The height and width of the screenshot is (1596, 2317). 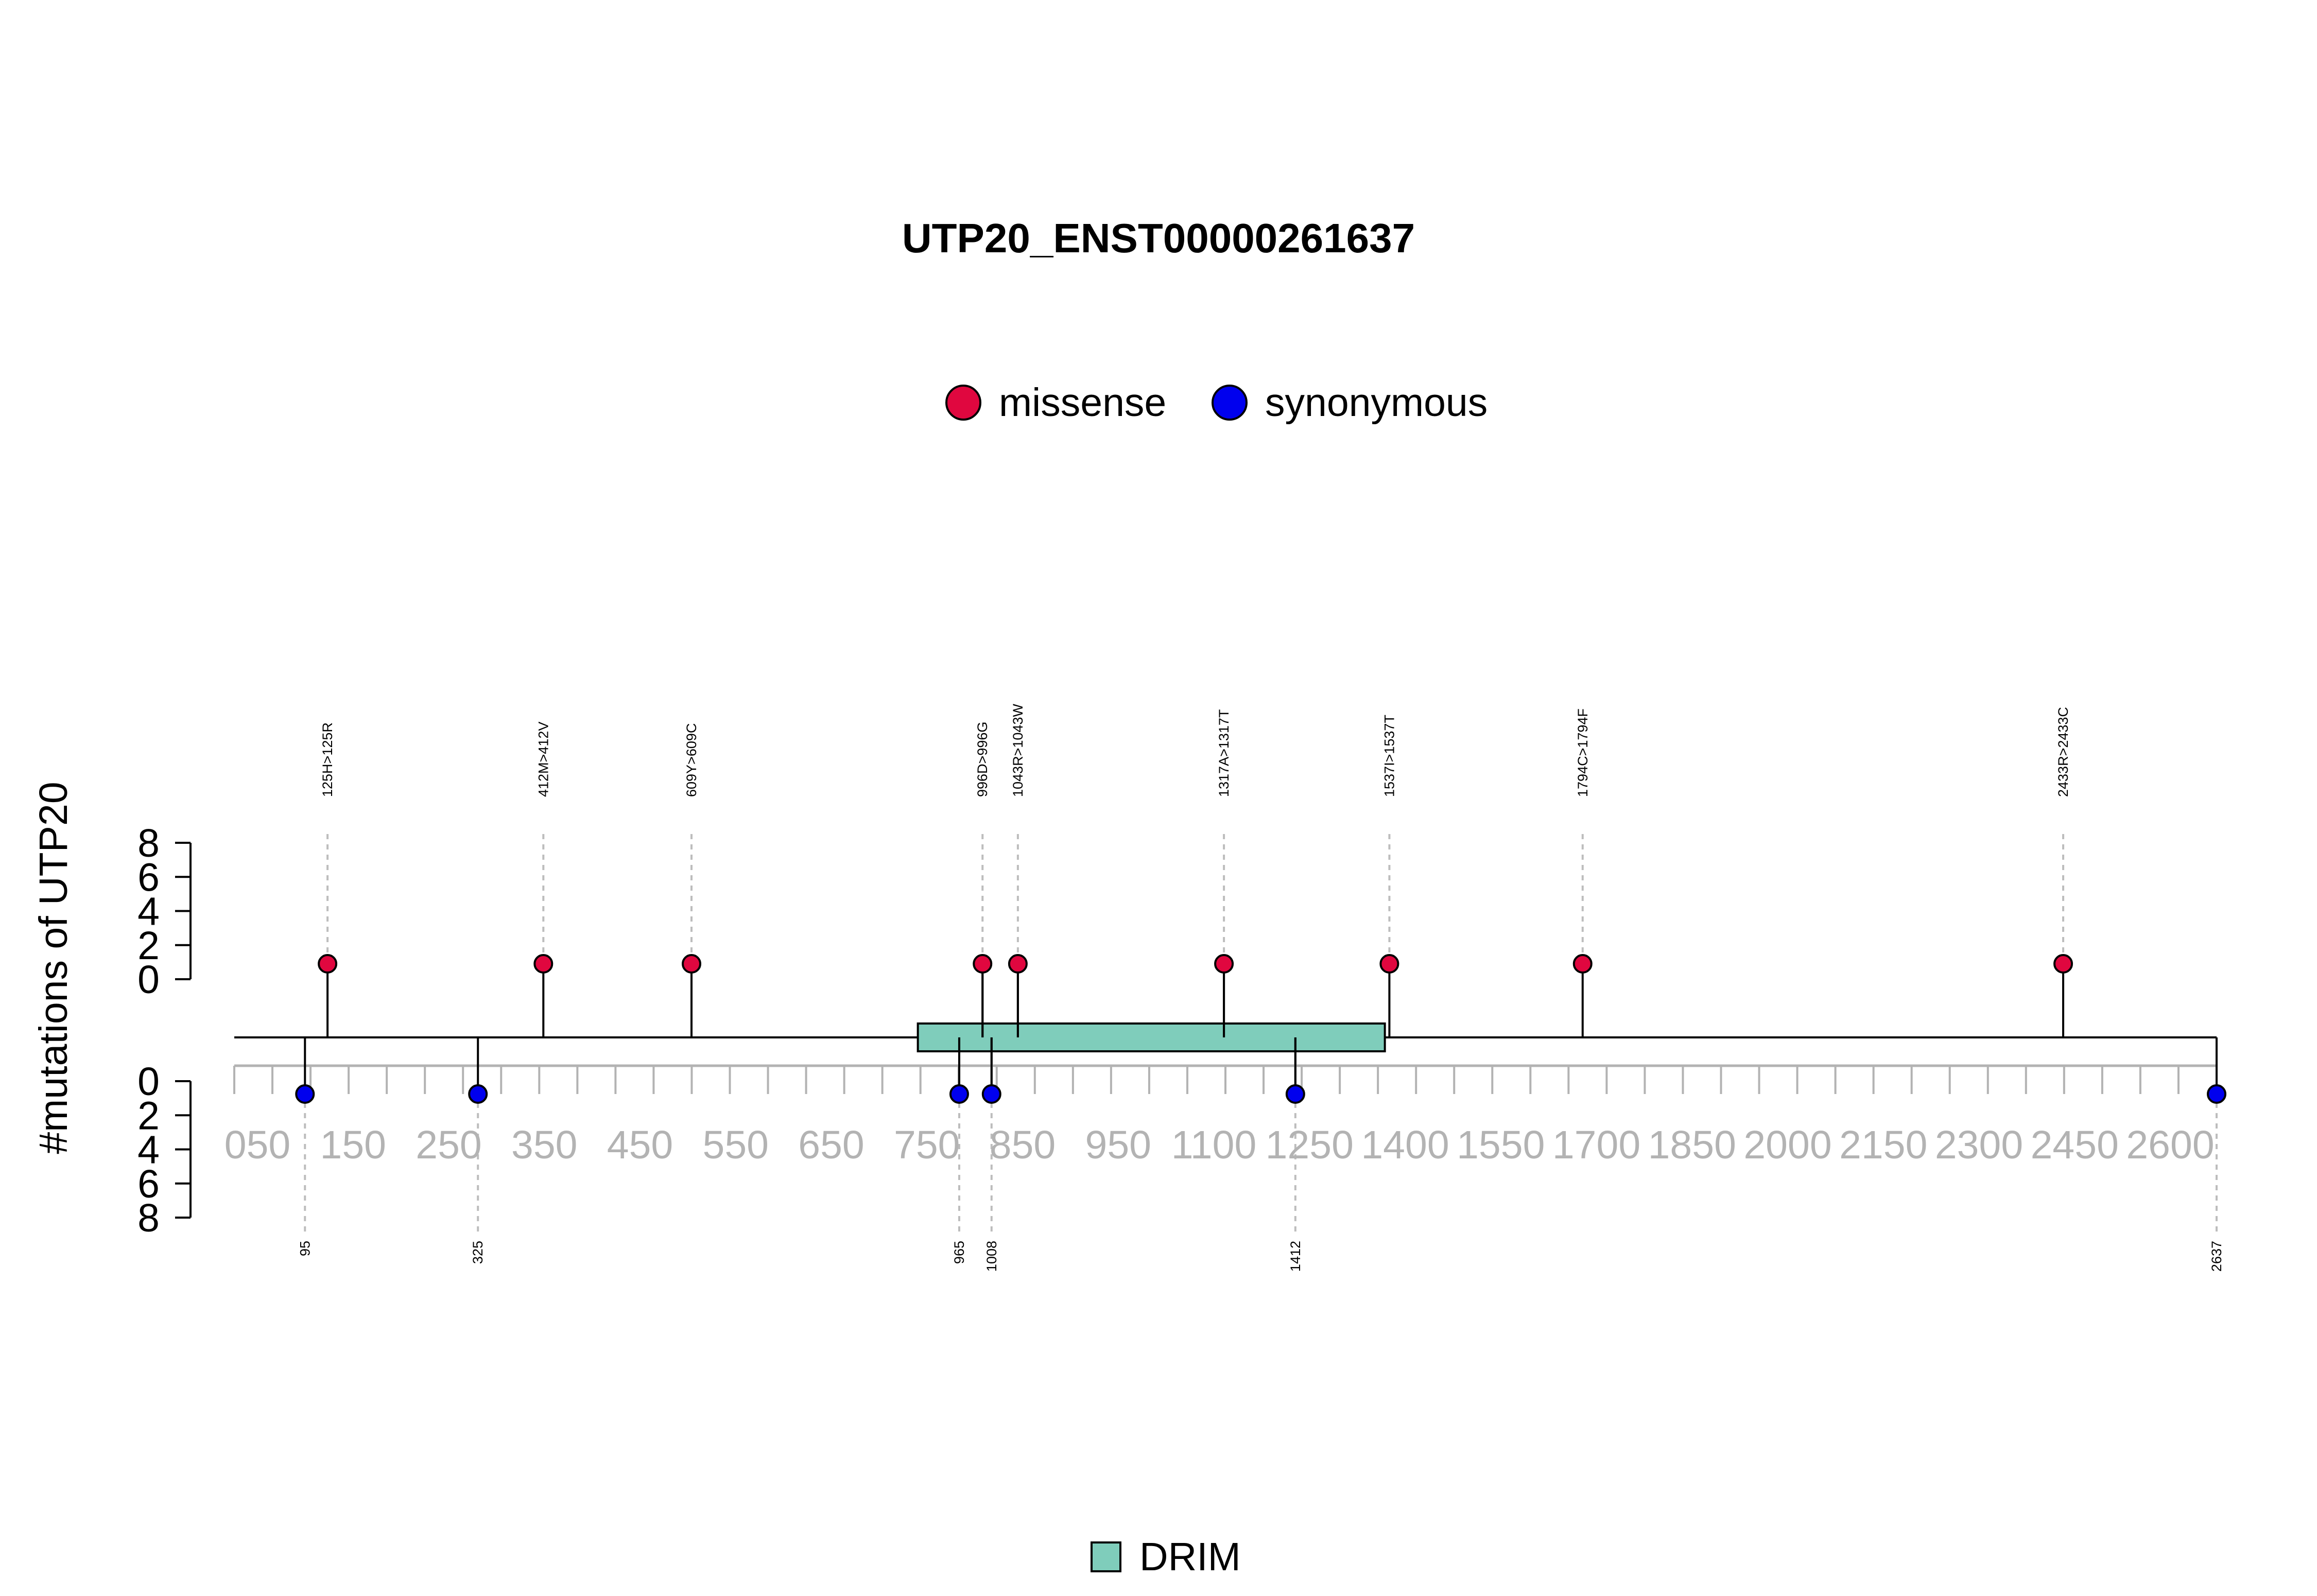 I want to click on mutation-label-synonymous: 965, so click(x=959, y=1252).